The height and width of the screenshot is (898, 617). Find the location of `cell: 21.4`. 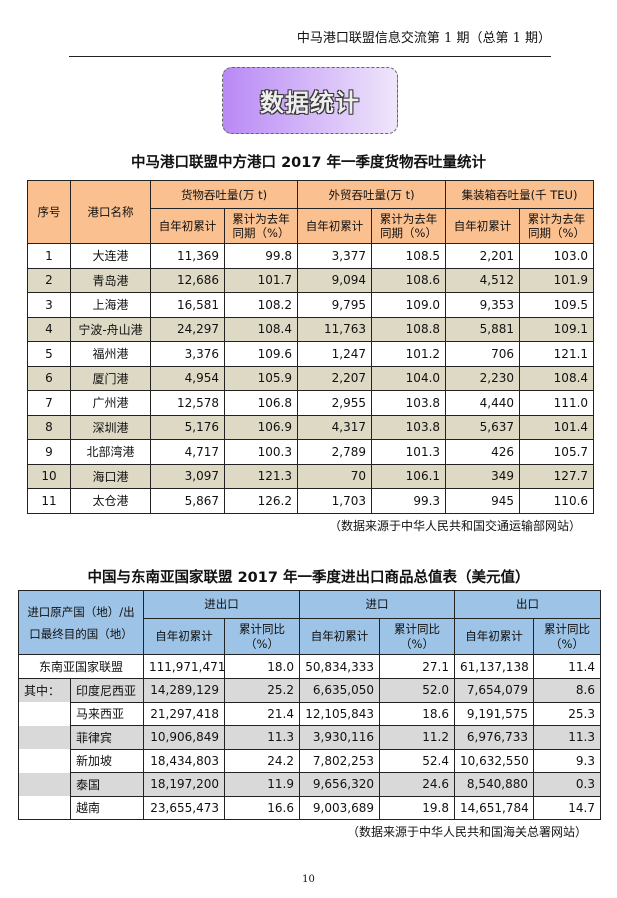

cell: 21.4 is located at coordinates (262, 713).